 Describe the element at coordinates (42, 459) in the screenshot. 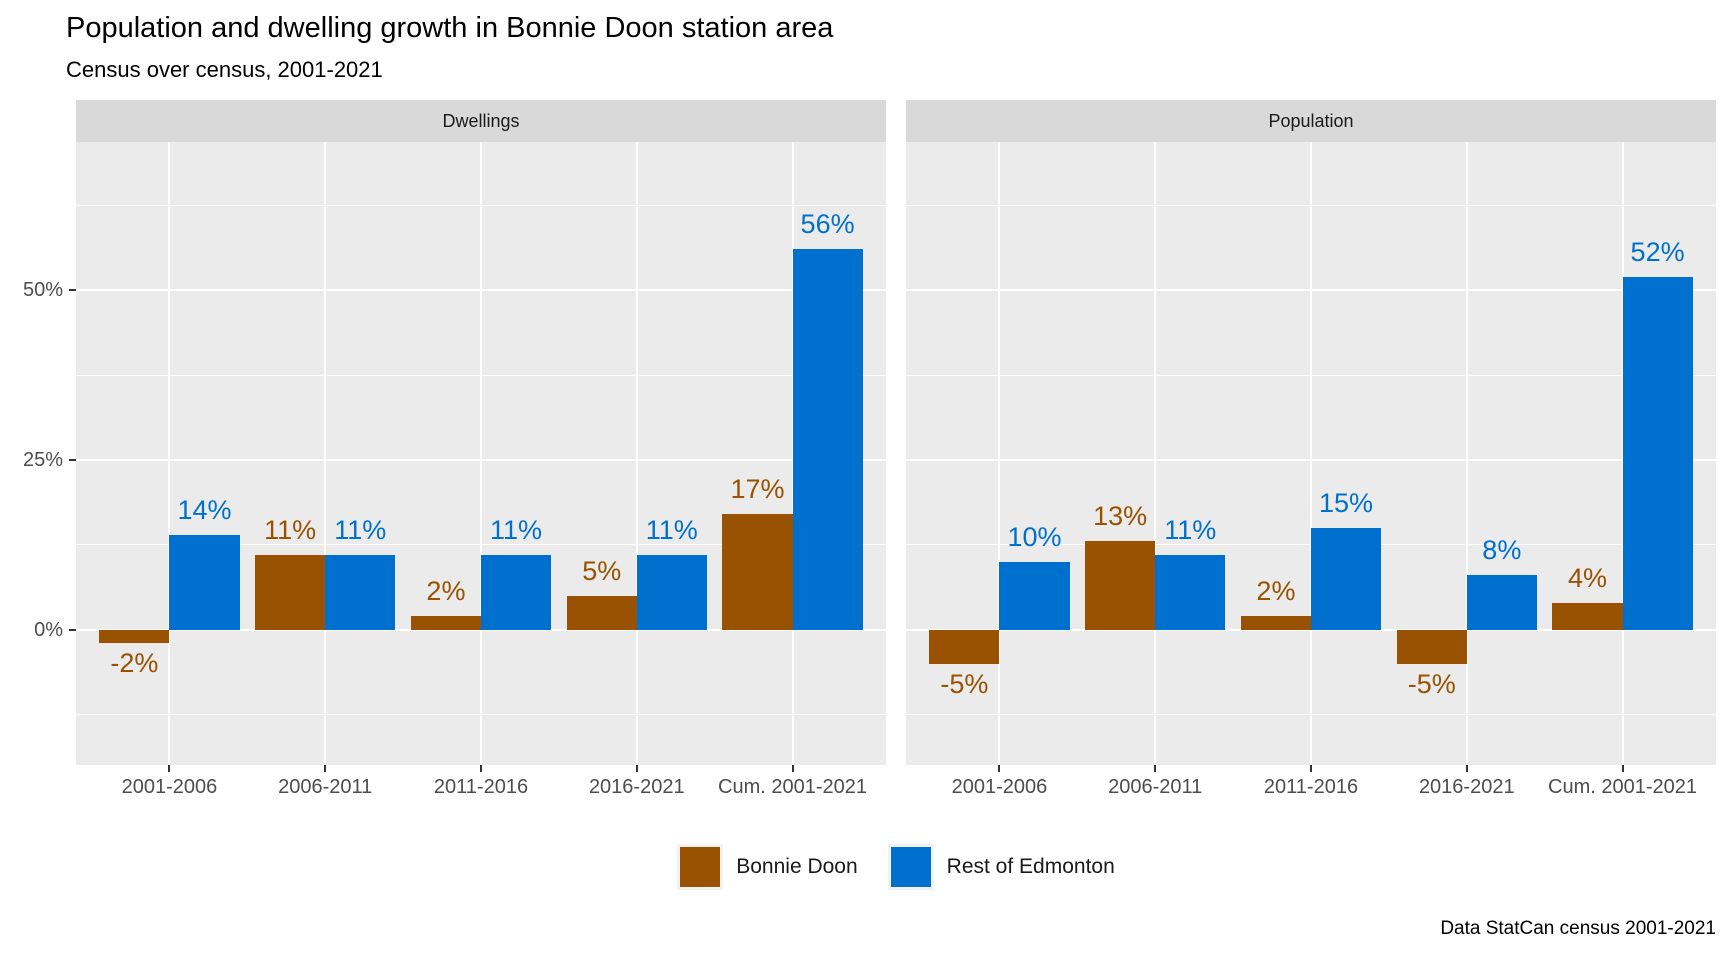

I see `y-axis-label: 25%` at that location.